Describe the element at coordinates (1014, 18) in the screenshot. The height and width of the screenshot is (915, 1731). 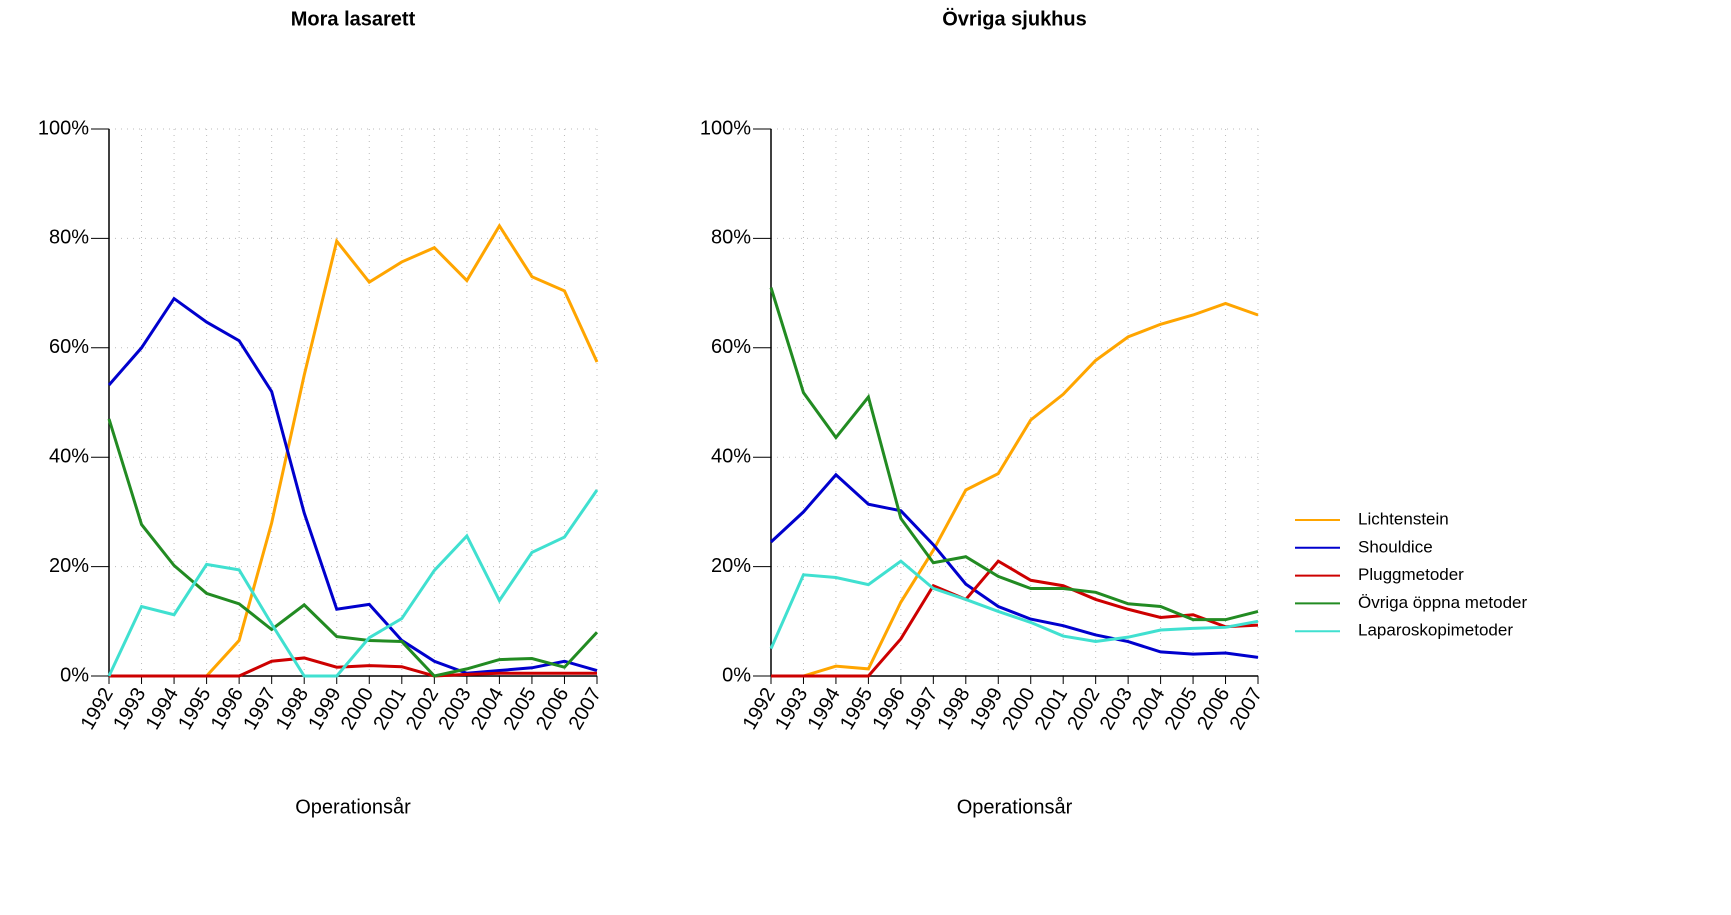
I see `chart-title: Övriga sjukhus` at that location.